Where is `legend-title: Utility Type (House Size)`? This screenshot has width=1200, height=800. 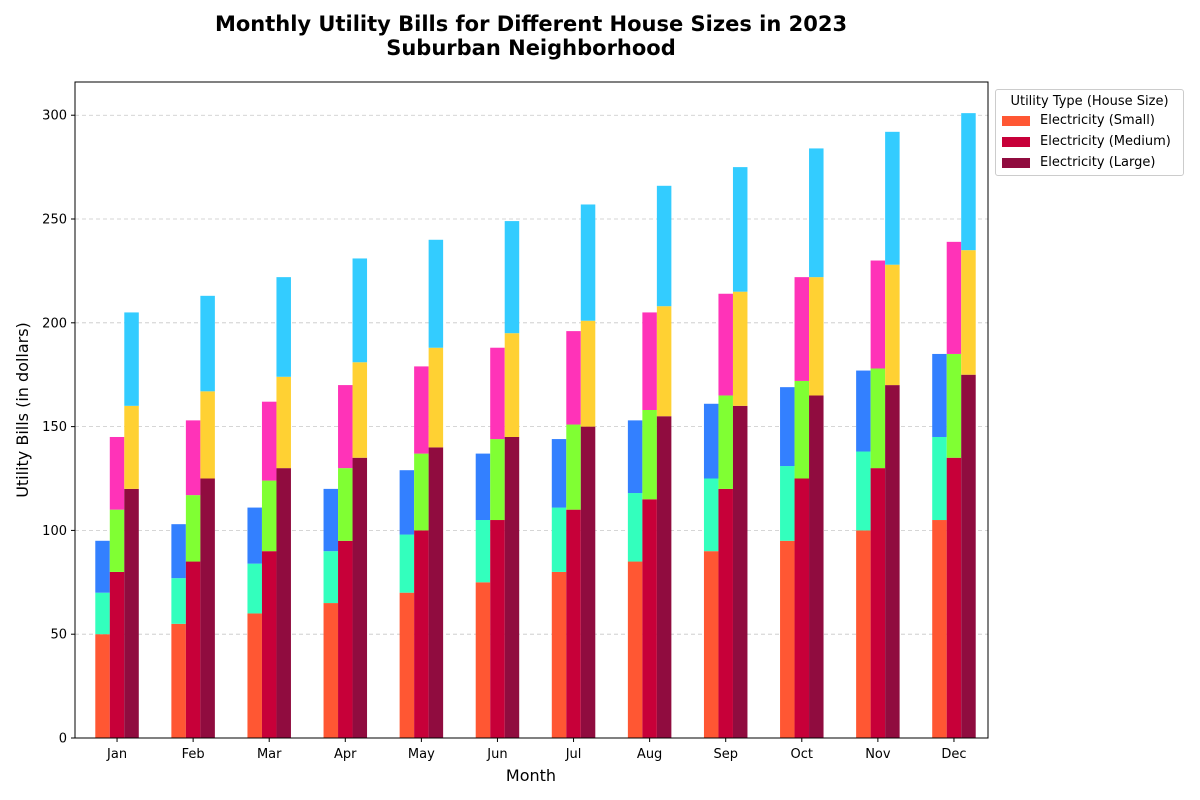 legend-title: Utility Type (House Size) is located at coordinates (1089, 101).